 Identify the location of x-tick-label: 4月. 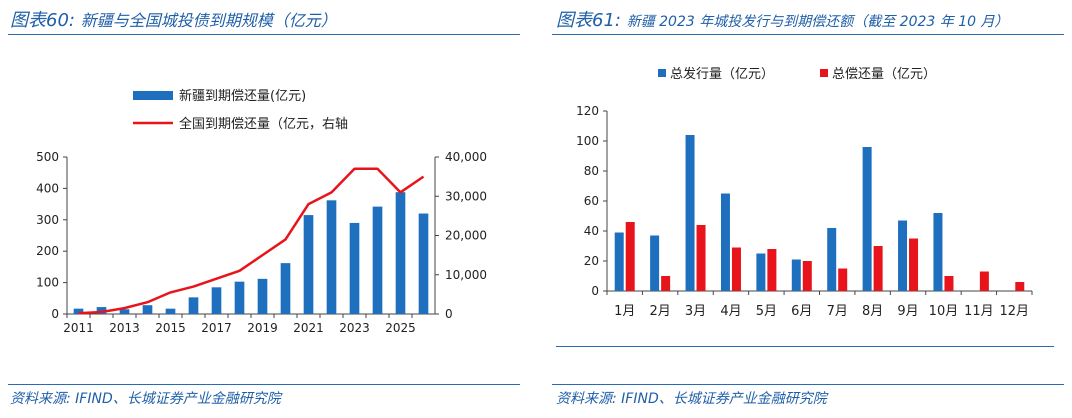
(730, 311).